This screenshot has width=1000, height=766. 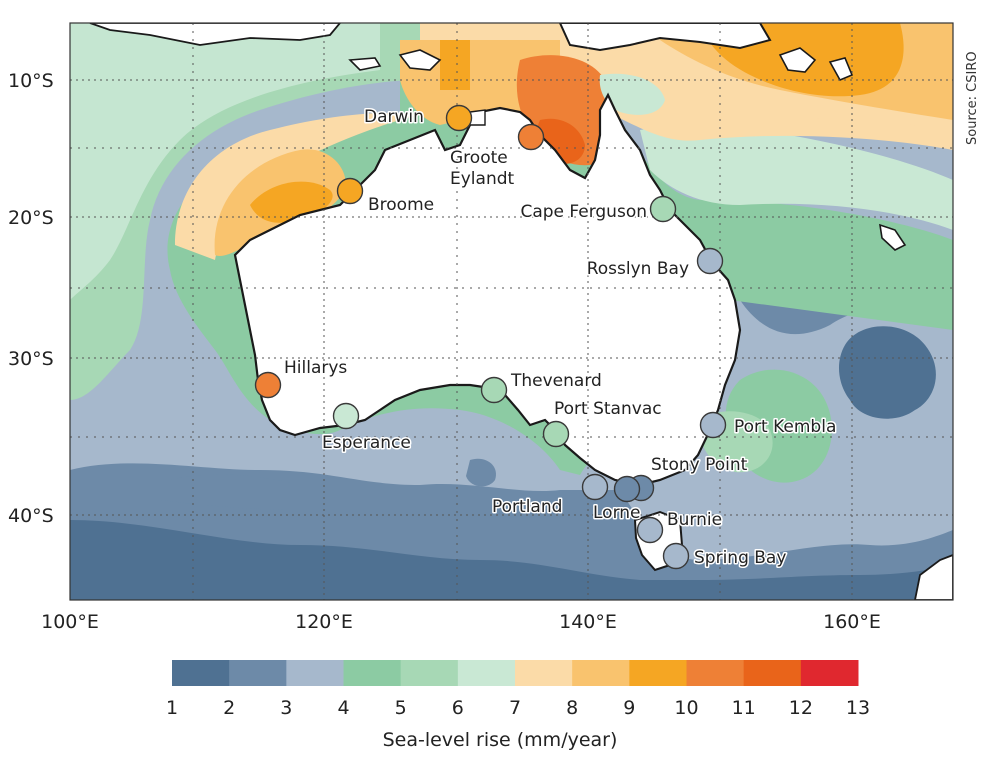 What do you see at coordinates (602, 423) in the screenshot?
I see `station-port-stanvac: Port Stanvac` at bounding box center [602, 423].